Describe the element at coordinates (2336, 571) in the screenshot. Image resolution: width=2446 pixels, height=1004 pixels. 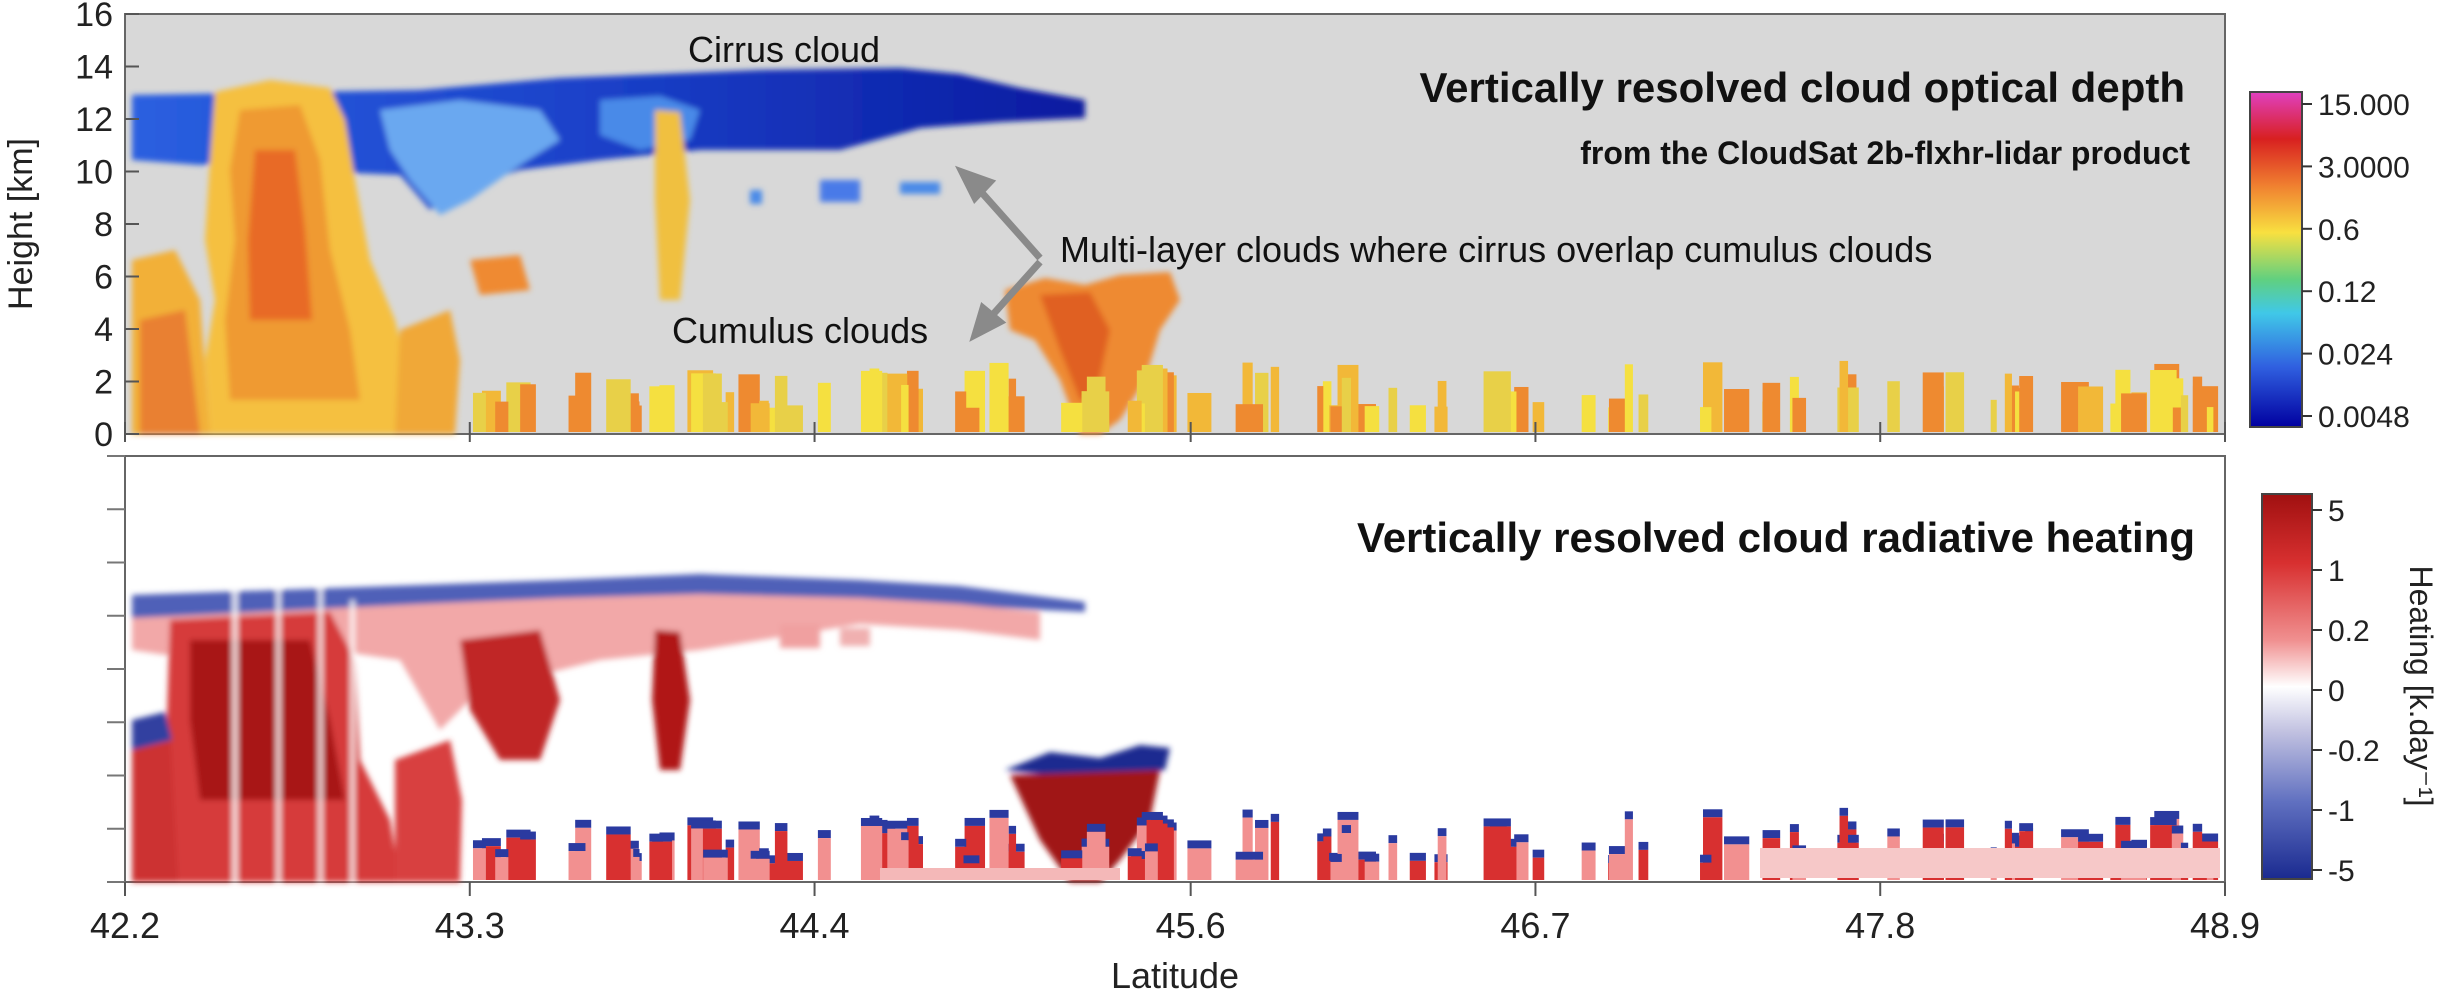
I see `heating-colorbar-tick-label: 1` at that location.